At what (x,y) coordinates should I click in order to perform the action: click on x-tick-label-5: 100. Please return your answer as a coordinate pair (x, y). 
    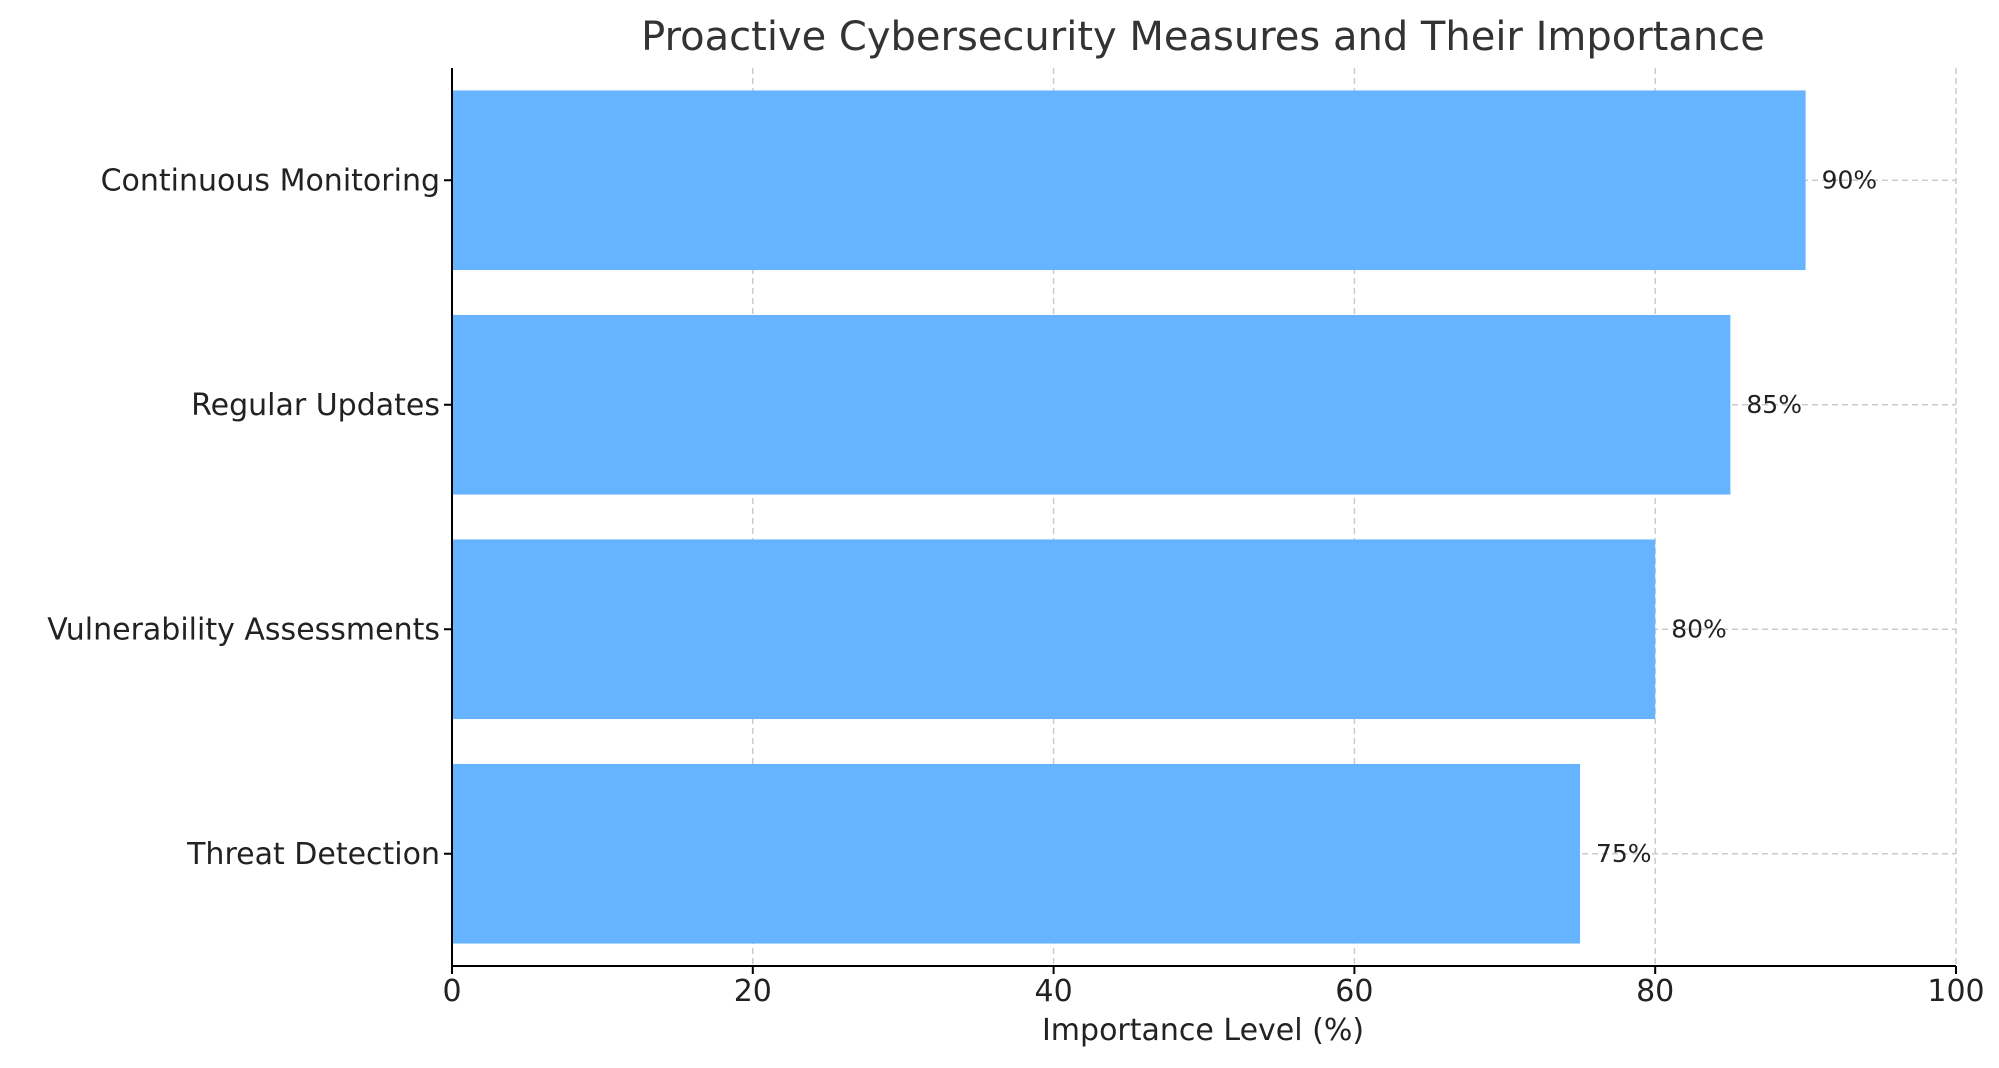
    Looking at the image, I should click on (1955, 991).